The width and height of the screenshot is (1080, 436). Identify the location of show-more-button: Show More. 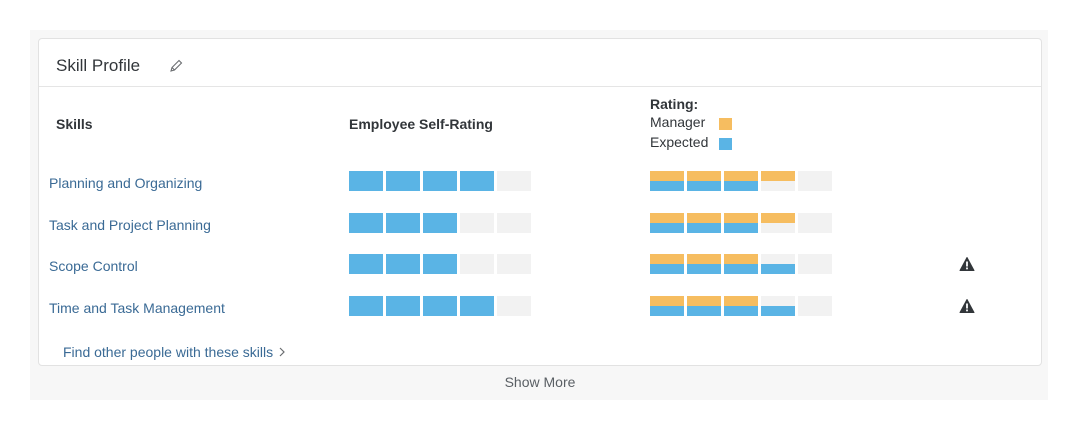
(540, 382).